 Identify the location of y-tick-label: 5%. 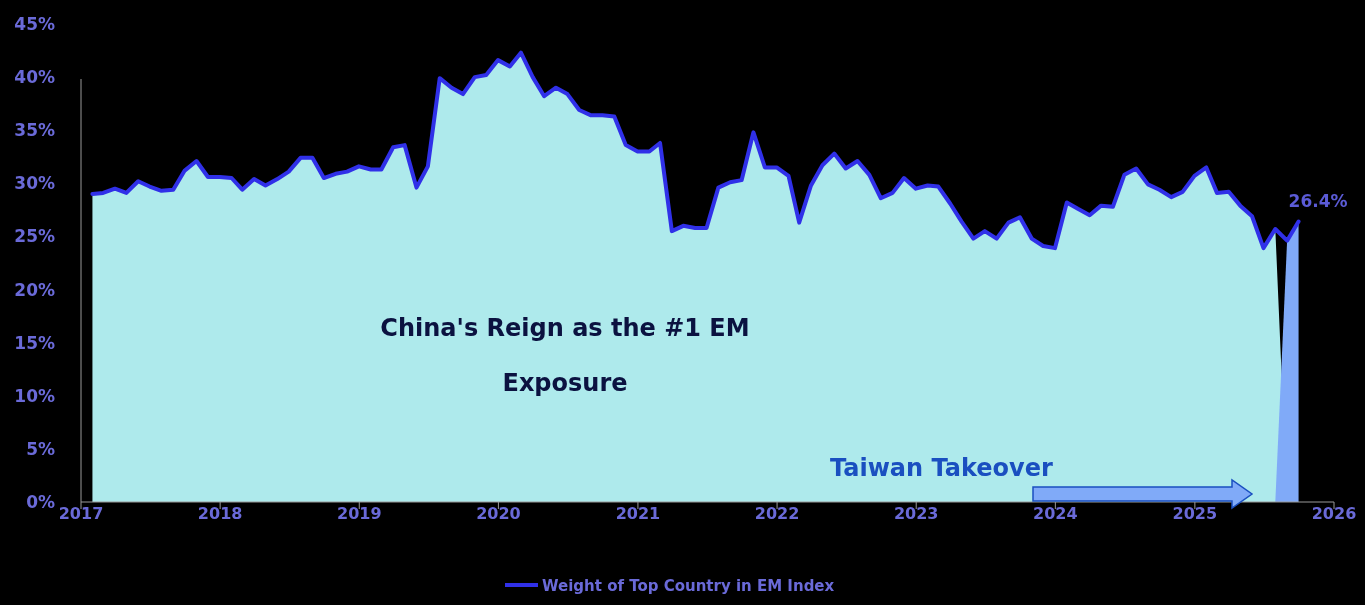
(40, 448).